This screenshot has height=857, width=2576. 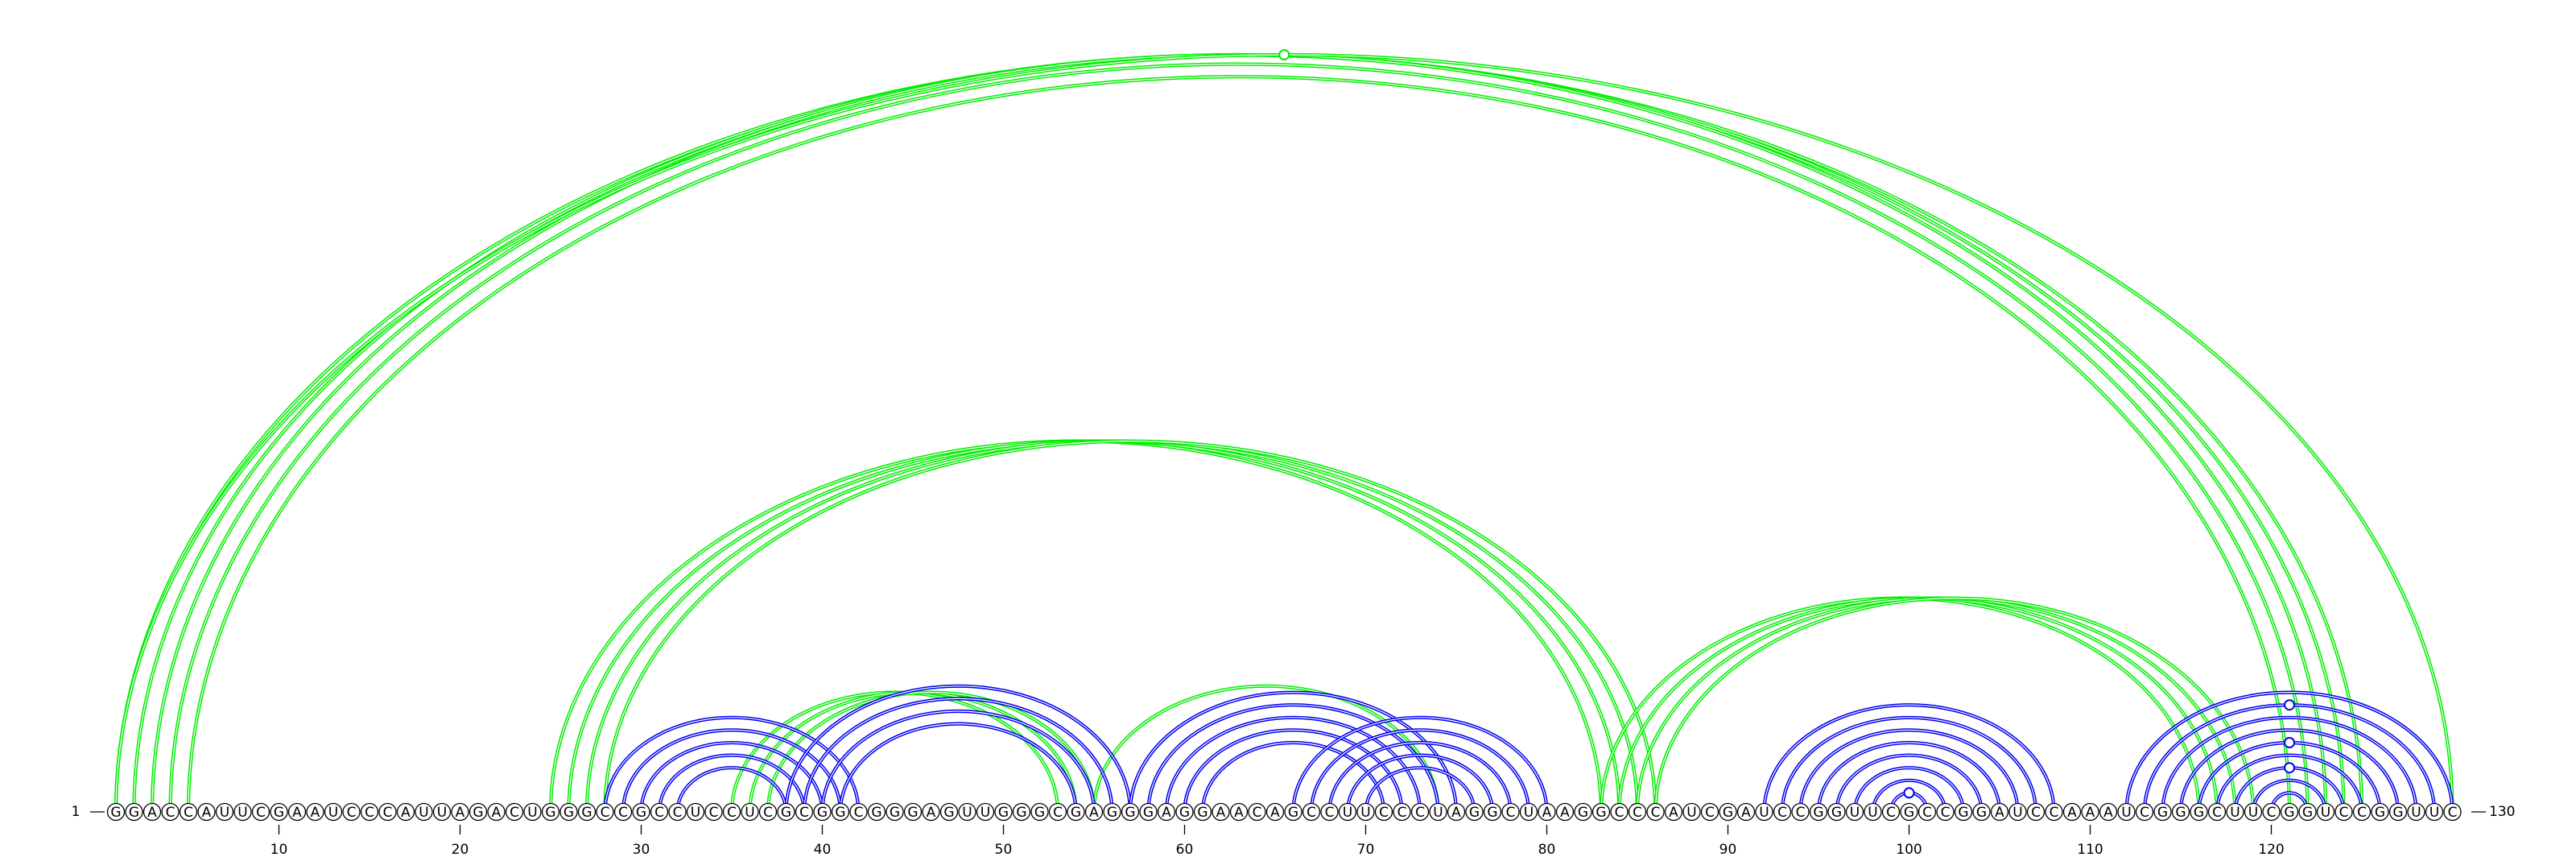 I want to click on apex-marker, so click(x=2289, y=742).